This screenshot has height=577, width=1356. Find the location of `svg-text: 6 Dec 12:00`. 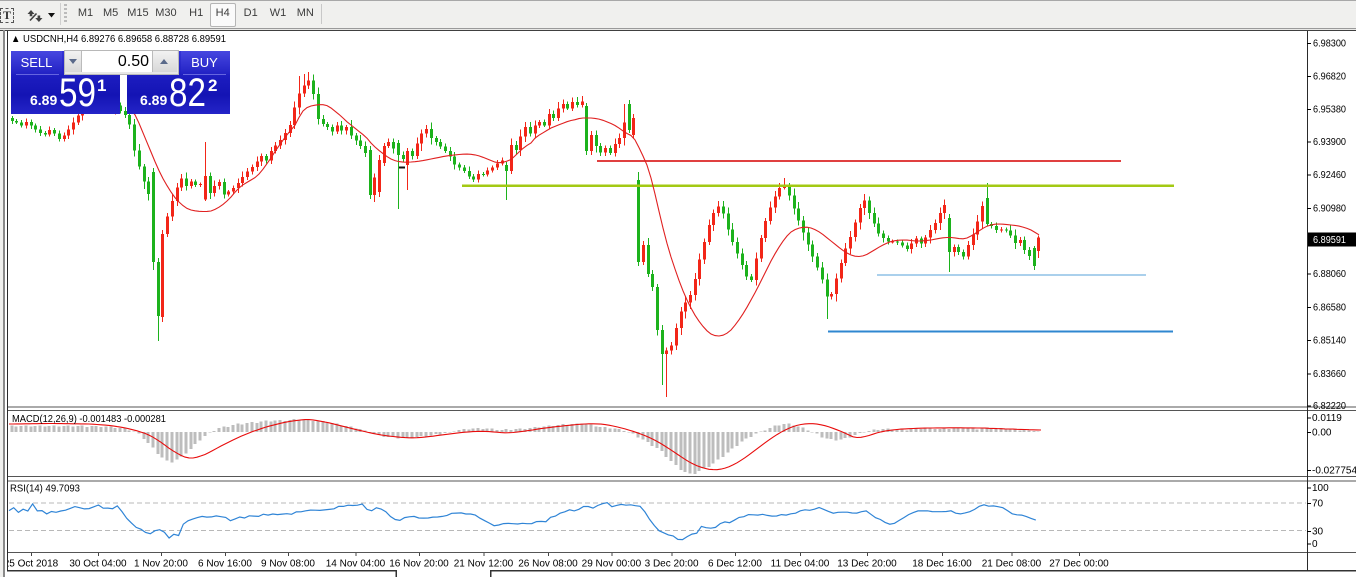

svg-text: 6 Dec 12:00 is located at coordinates (735, 564).